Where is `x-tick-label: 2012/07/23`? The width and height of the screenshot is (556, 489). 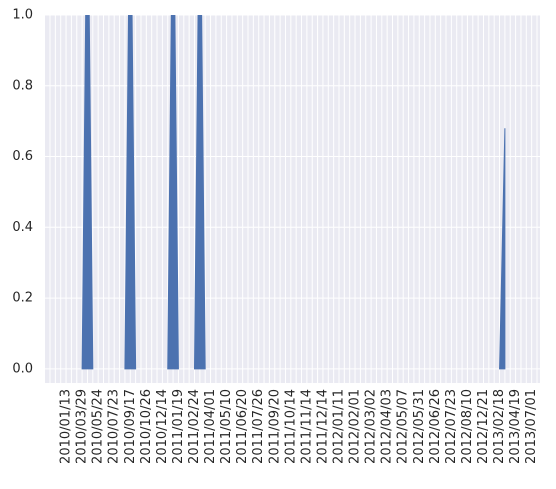 x-tick-label: 2012/07/23 is located at coordinates (451, 426).